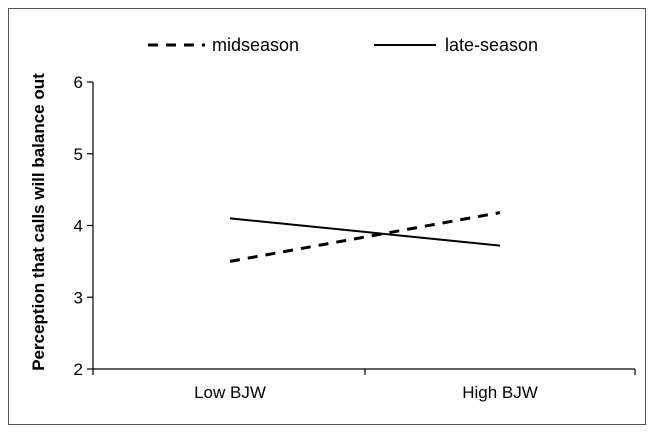 The height and width of the screenshot is (432, 655). Describe the element at coordinates (365, 232) in the screenshot. I see `series-line-late-season` at that location.